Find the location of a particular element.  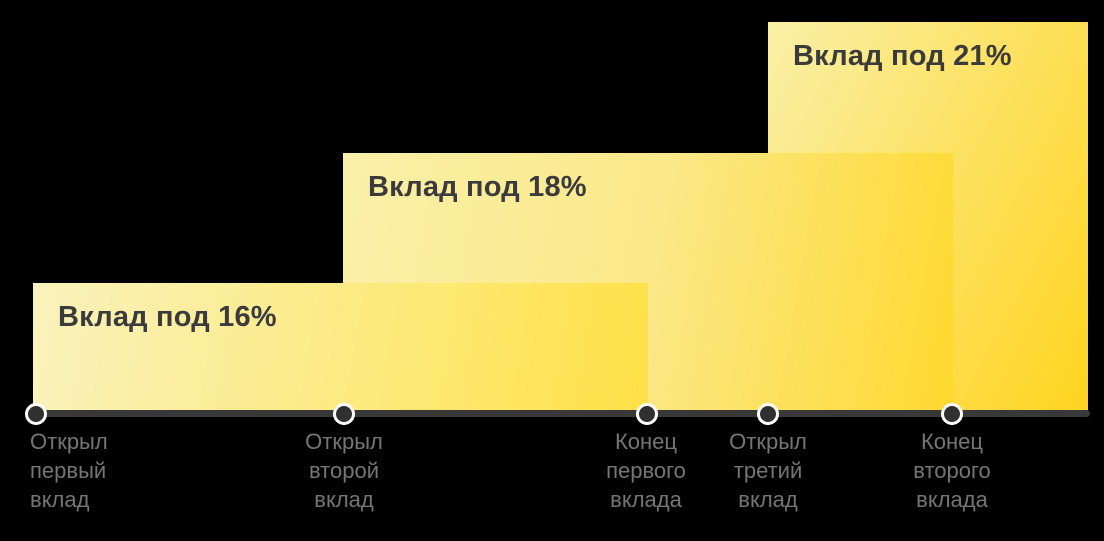

timeline-marker-open-first-deposit is located at coordinates (36, 414).